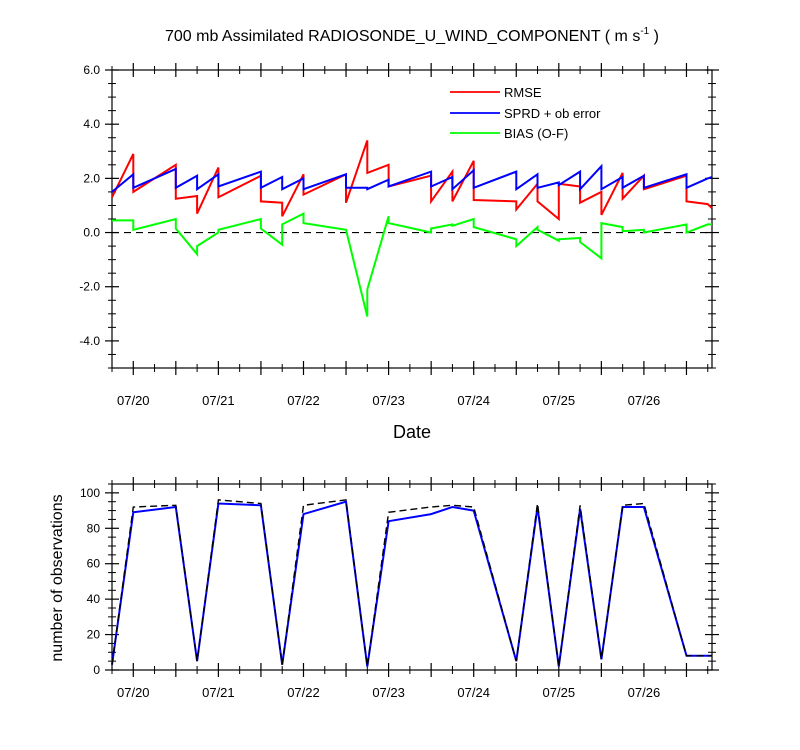 This screenshot has height=750, width=800. What do you see at coordinates (94, 599) in the screenshot?
I see `bottom-y-tick-label: 40` at bounding box center [94, 599].